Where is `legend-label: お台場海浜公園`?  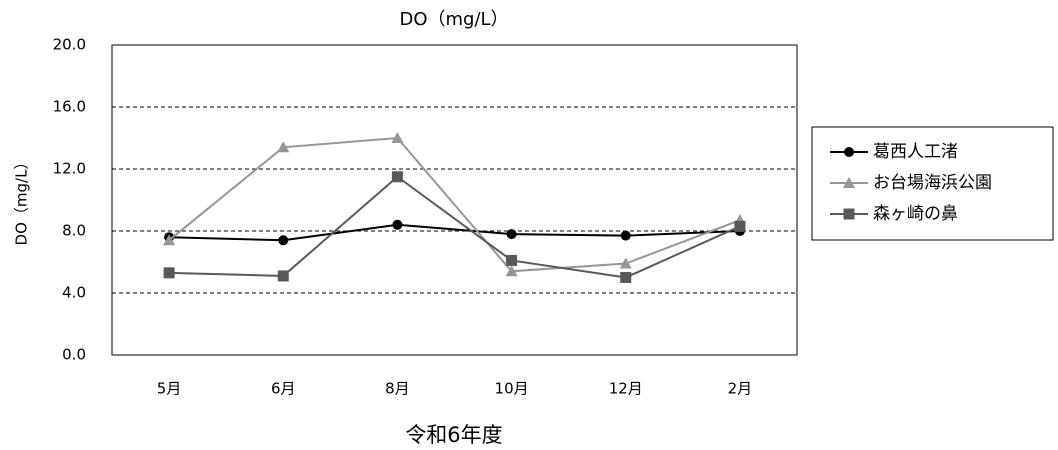 legend-label: お台場海浜公園 is located at coordinates (932, 183).